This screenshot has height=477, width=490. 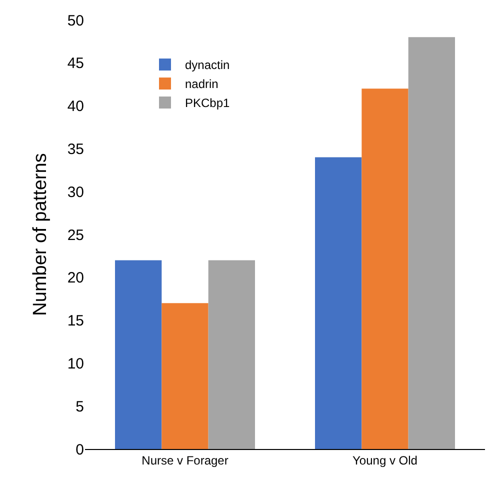 I want to click on y-tick-label: 10, so click(x=75, y=363).